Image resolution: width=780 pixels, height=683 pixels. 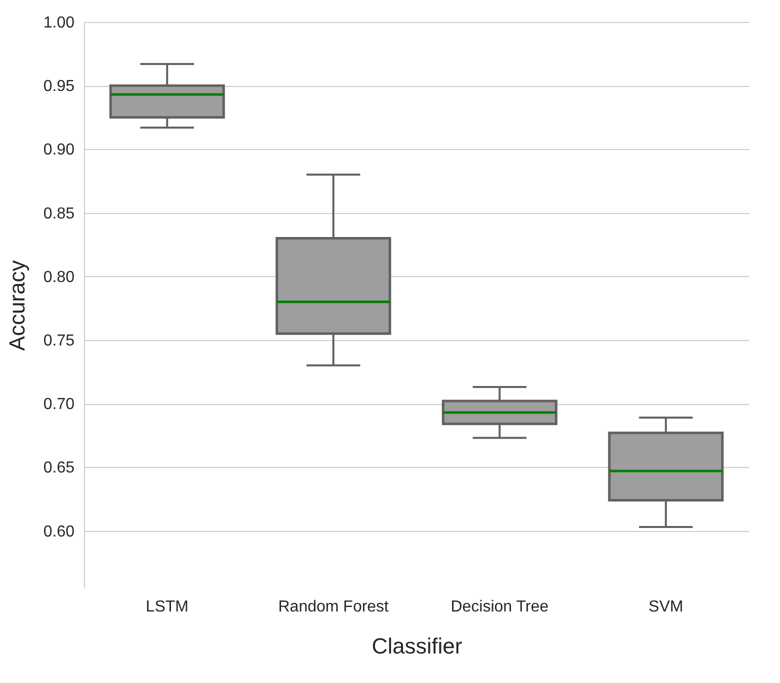 What do you see at coordinates (59, 341) in the screenshot?
I see `y-tick-label: 0.75` at bounding box center [59, 341].